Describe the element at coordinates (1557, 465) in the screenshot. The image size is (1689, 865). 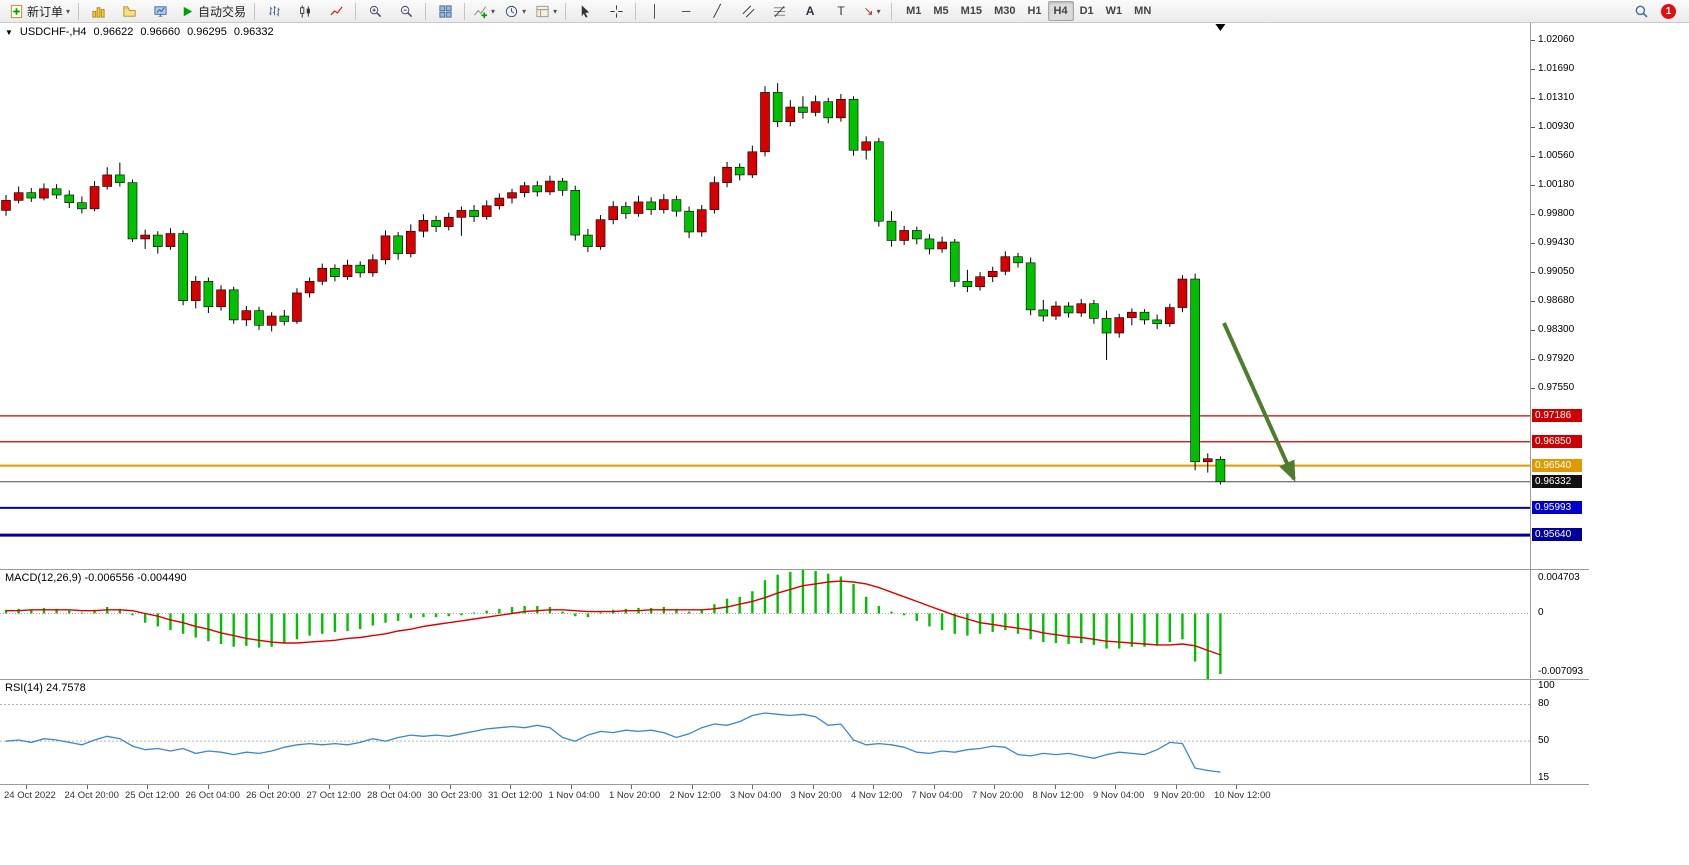
I see `price-level-label: 0.96540` at that location.